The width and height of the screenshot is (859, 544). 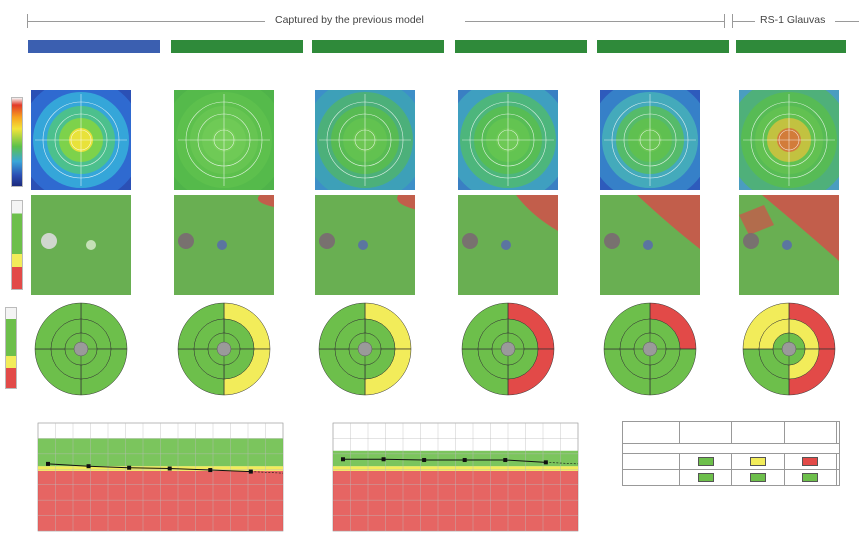 What do you see at coordinates (27, 21) in the screenshot?
I see `bracket-tick-left` at bounding box center [27, 21].